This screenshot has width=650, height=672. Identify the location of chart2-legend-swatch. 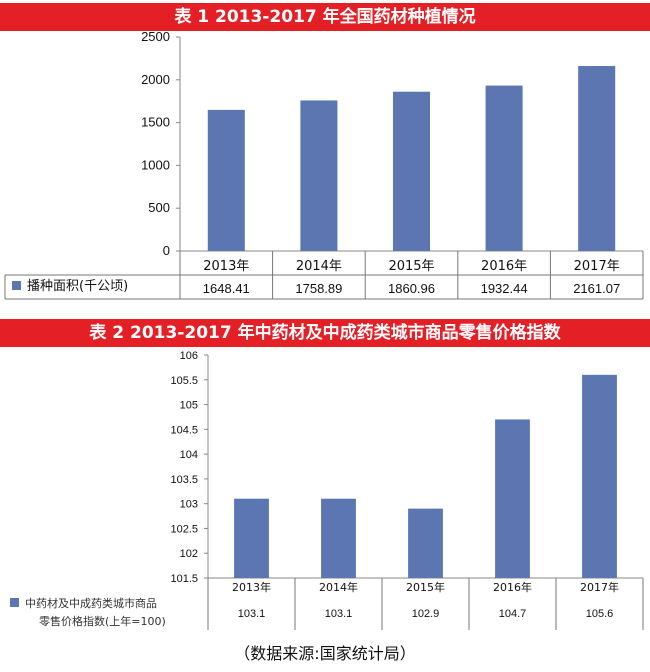
(14, 602).